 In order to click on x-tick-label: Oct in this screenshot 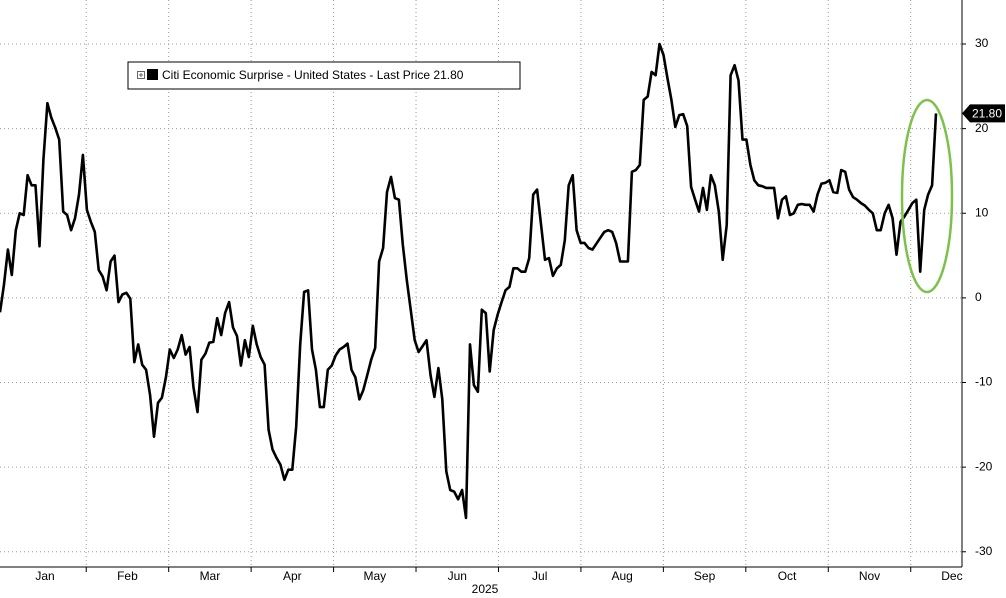, I will do `click(787, 576)`.